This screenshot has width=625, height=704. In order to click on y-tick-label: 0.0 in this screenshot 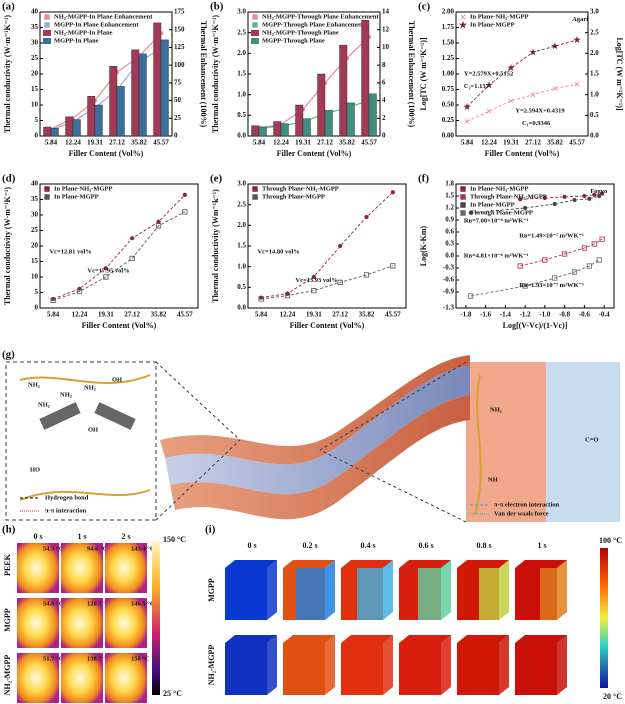, I will do `click(241, 308)`.